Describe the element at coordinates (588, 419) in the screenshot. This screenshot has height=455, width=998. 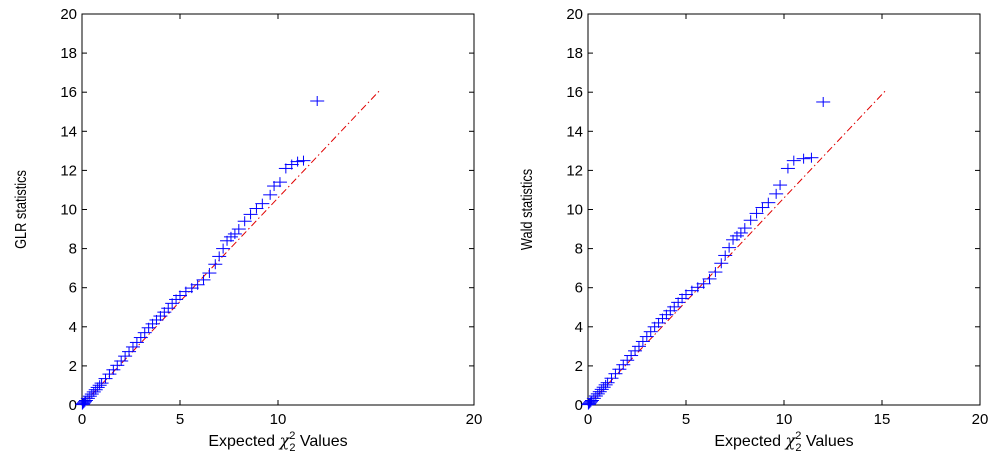
I see `x-tick-label: 0` at that location.